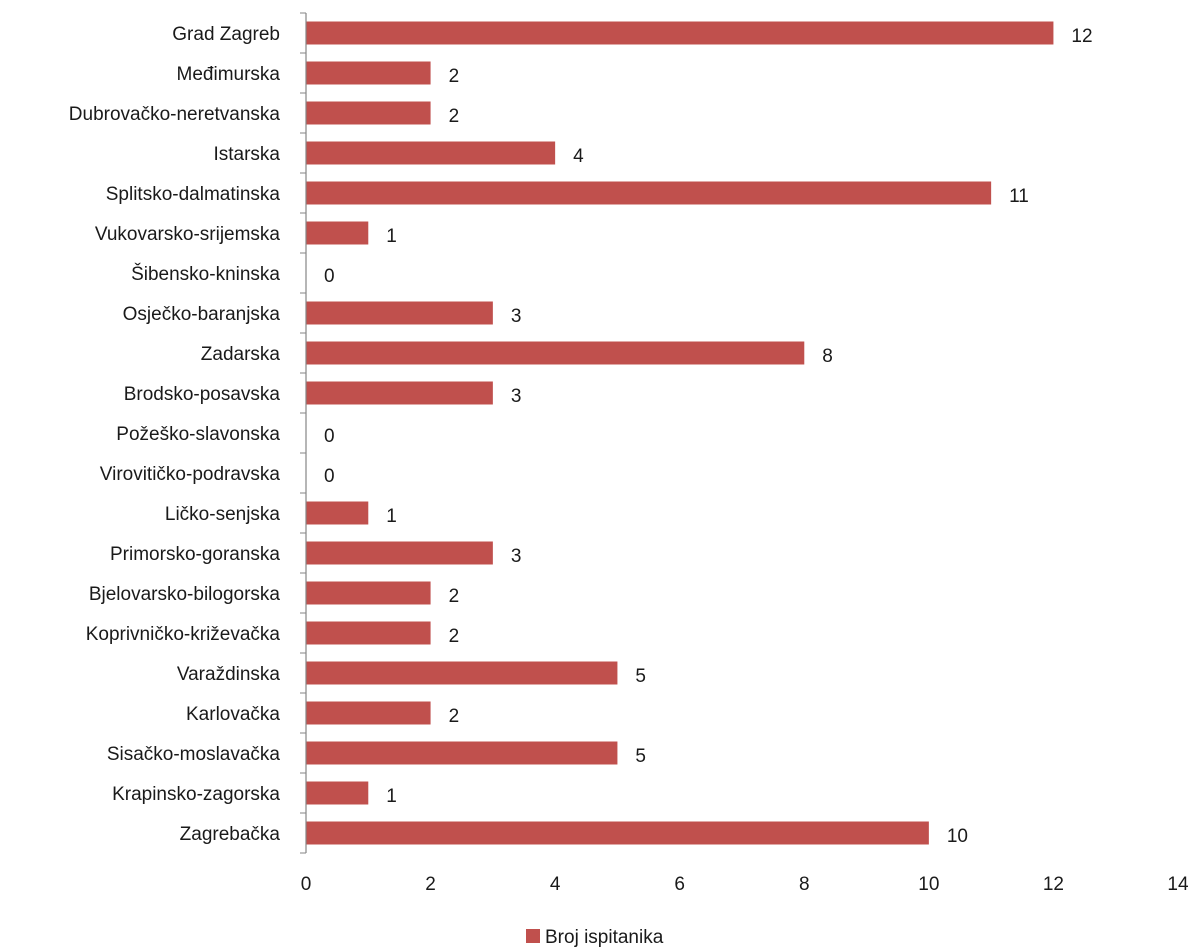 This screenshot has height=952, width=1195. I want to click on category-label: Bjelovarsko-bilogorska, so click(185, 594).